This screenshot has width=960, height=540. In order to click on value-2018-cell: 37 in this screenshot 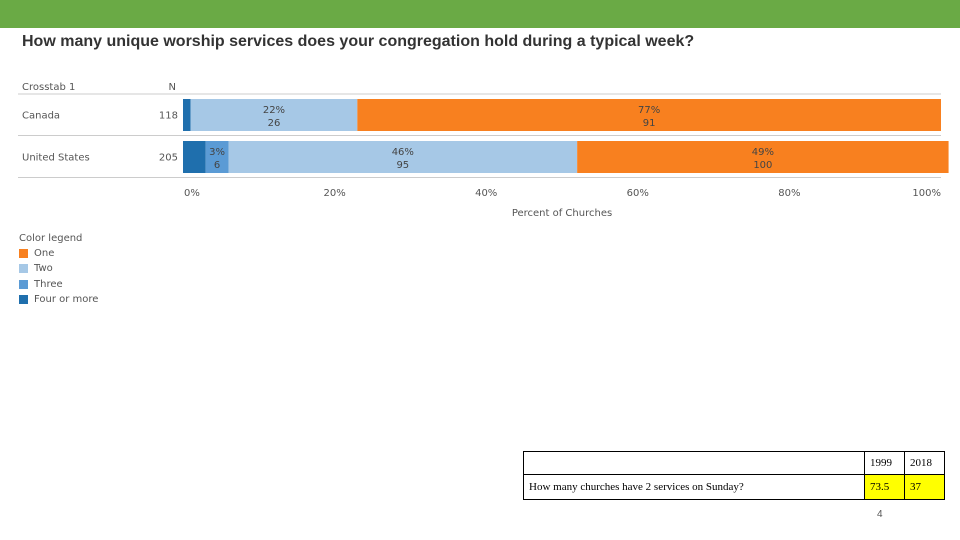, I will do `click(924, 487)`.